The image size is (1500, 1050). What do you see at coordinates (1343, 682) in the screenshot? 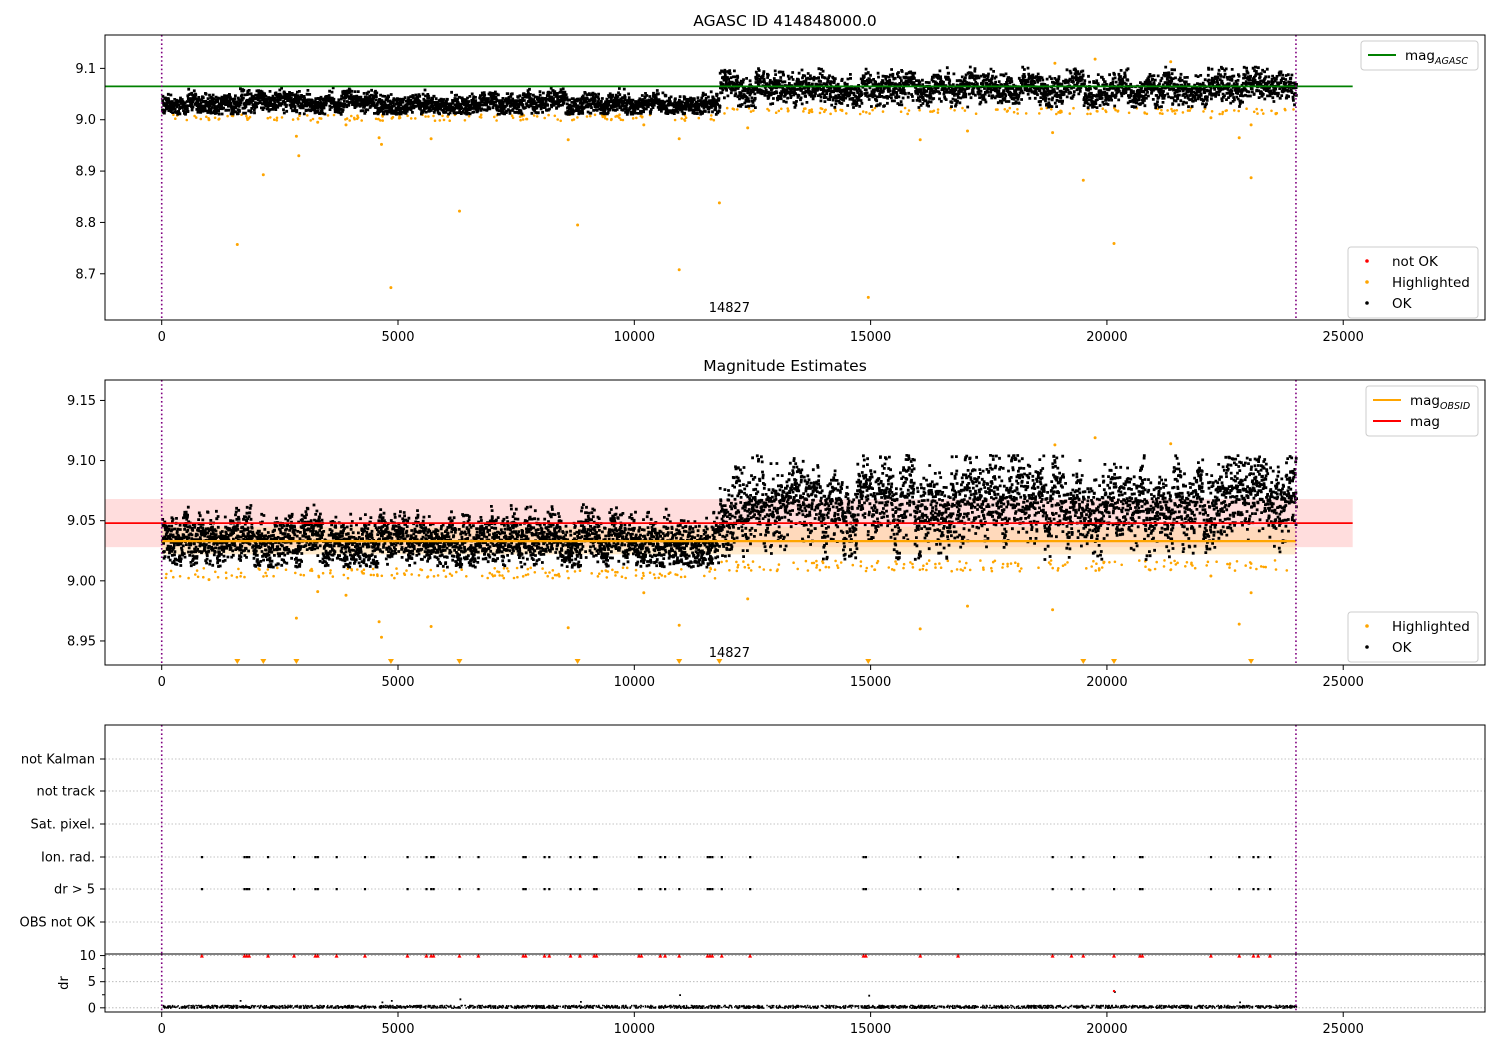
I see `magnitude-xtick-label: 25000` at bounding box center [1343, 682].